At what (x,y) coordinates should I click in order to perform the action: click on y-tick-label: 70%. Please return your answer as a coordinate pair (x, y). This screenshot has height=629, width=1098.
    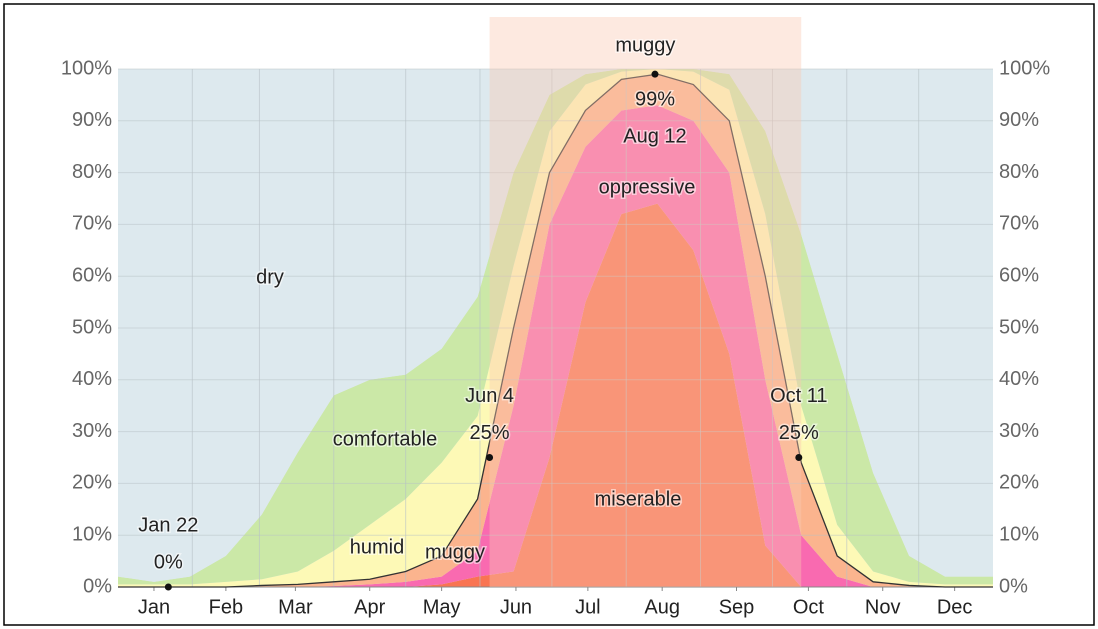
    Looking at the image, I should click on (92, 224).